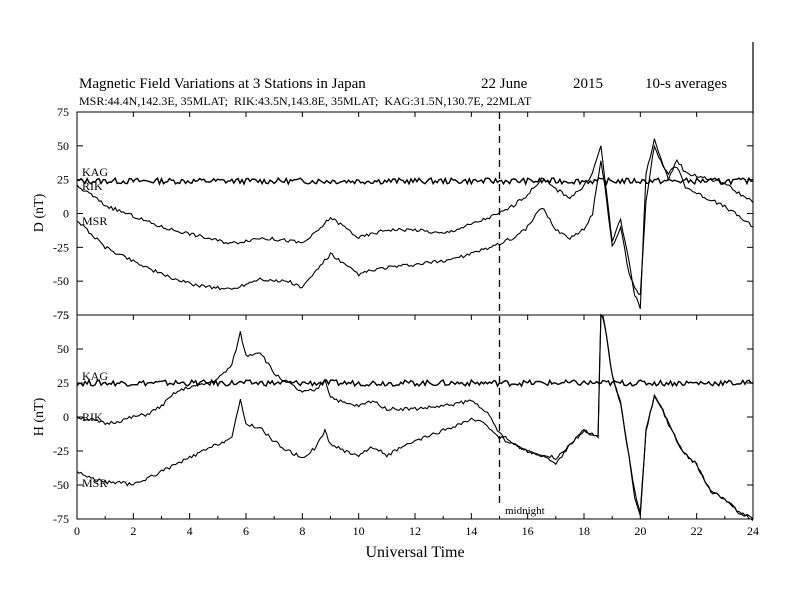 The height and width of the screenshot is (612, 792). I want to click on x-tick-label: 0, so click(77, 531).